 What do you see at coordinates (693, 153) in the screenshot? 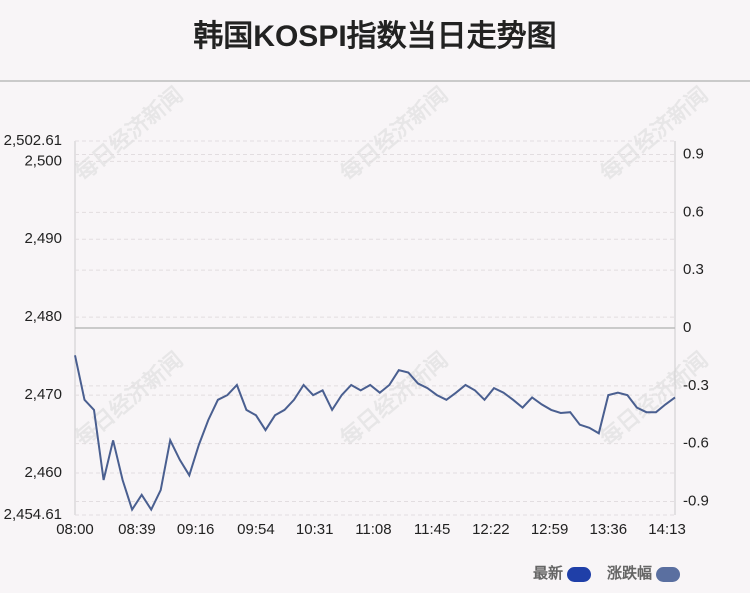
I see `y2-tick-label: 0.9` at bounding box center [693, 153].